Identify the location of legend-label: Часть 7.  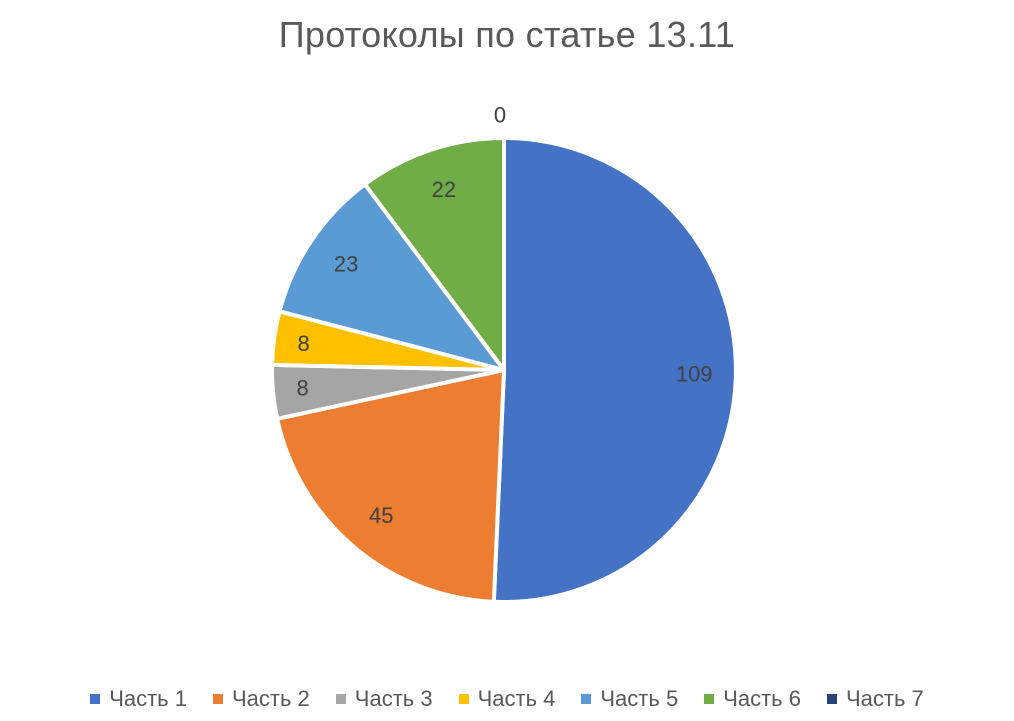
(884, 698).